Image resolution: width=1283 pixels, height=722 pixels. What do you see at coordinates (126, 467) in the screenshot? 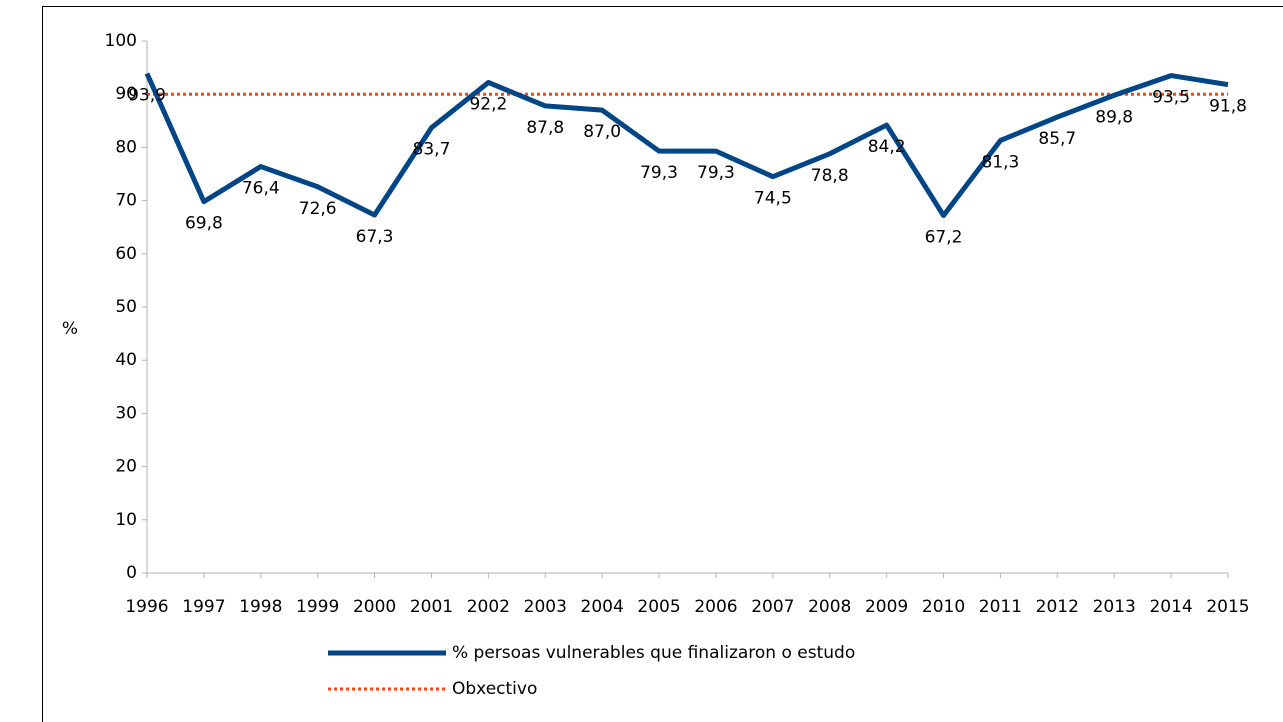
I see `y-tick-label: 20` at bounding box center [126, 467].